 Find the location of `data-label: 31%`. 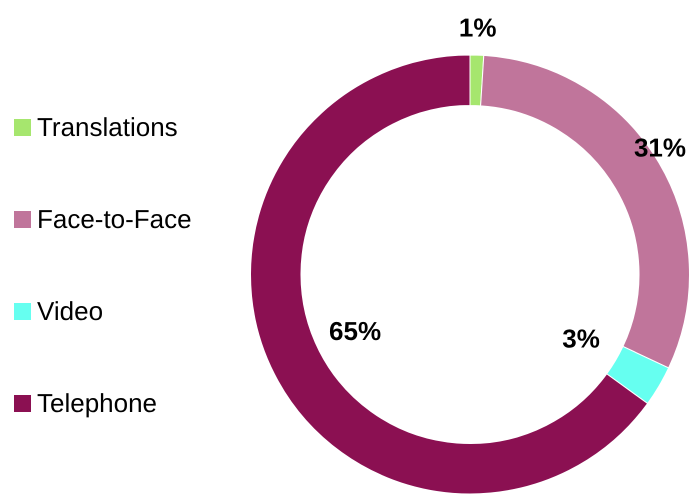

data-label: 31% is located at coordinates (660, 147).